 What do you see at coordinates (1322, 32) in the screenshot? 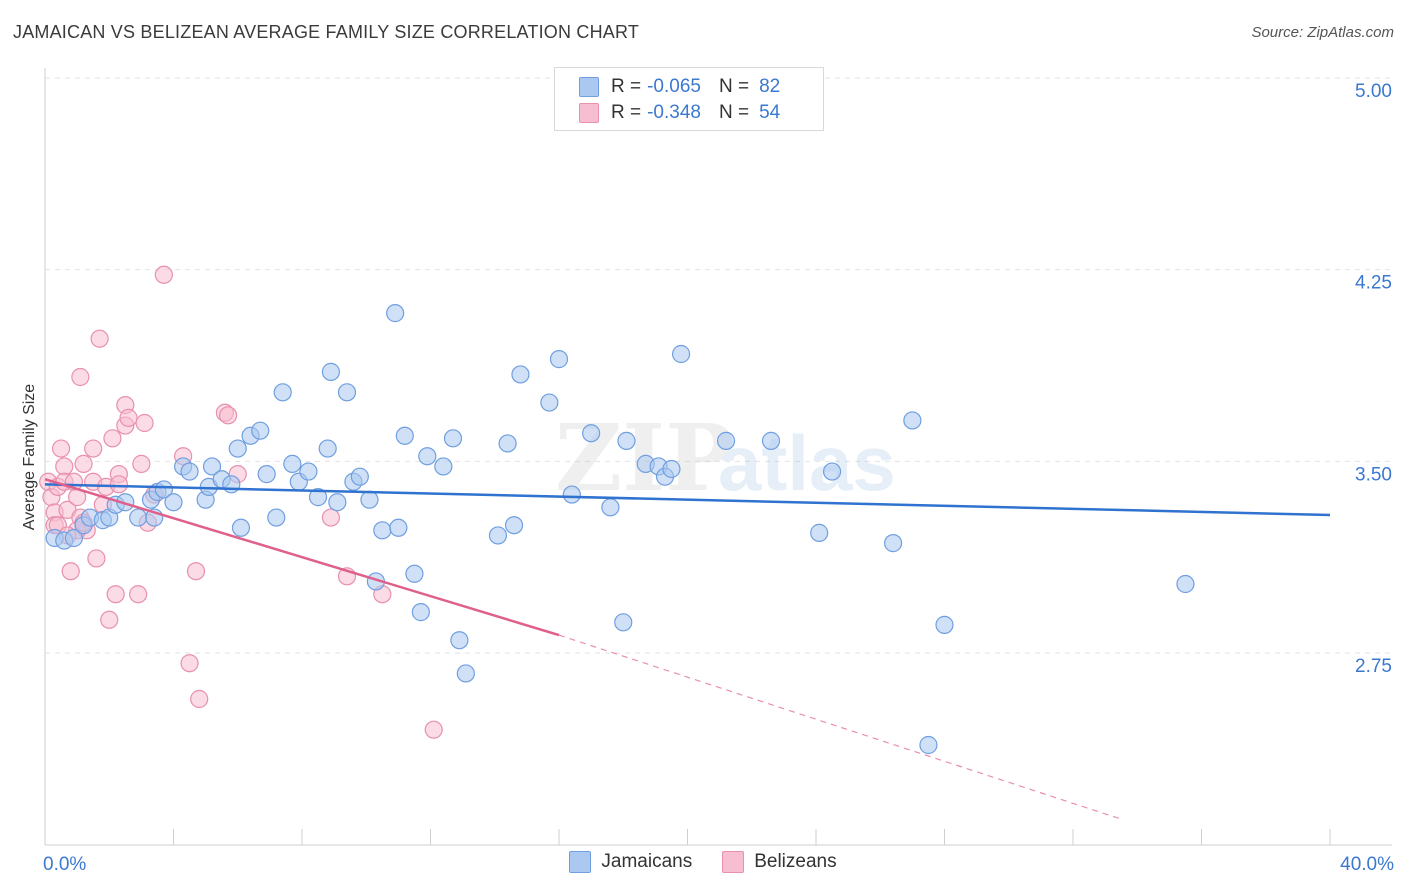
I see `source-credit: Source: ZipAtlas.com` at bounding box center [1322, 32].